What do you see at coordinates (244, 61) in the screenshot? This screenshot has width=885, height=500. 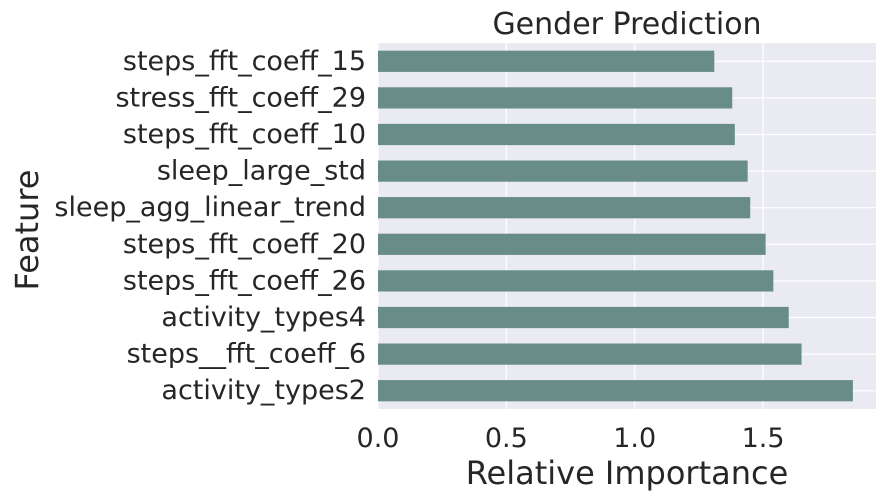 I see `y-tick-label: steps_fft_coeff_15` at bounding box center [244, 61].